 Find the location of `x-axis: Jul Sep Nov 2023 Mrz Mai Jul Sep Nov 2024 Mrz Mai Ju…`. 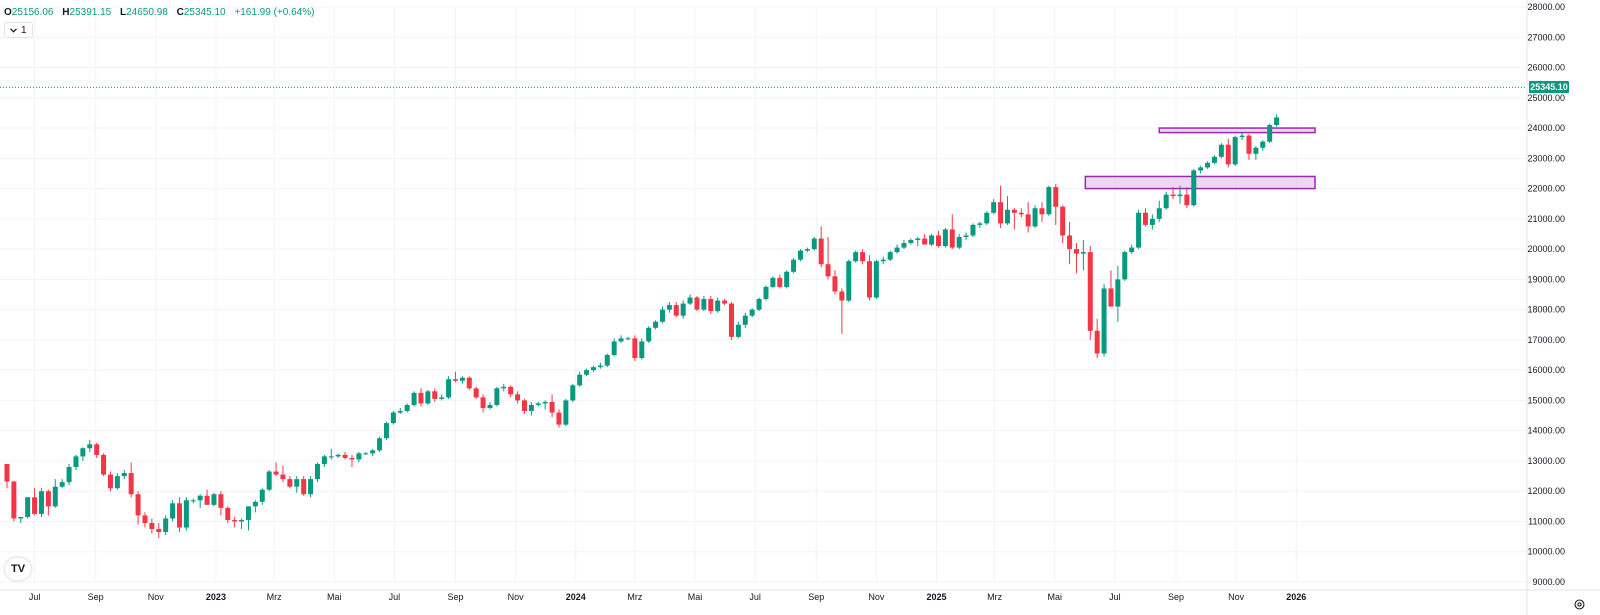

x-axis: Jul Sep Nov 2023 Mrz Mai Jul Sep Nov 2024 Mrz Mai Ju… is located at coordinates (800, 595).